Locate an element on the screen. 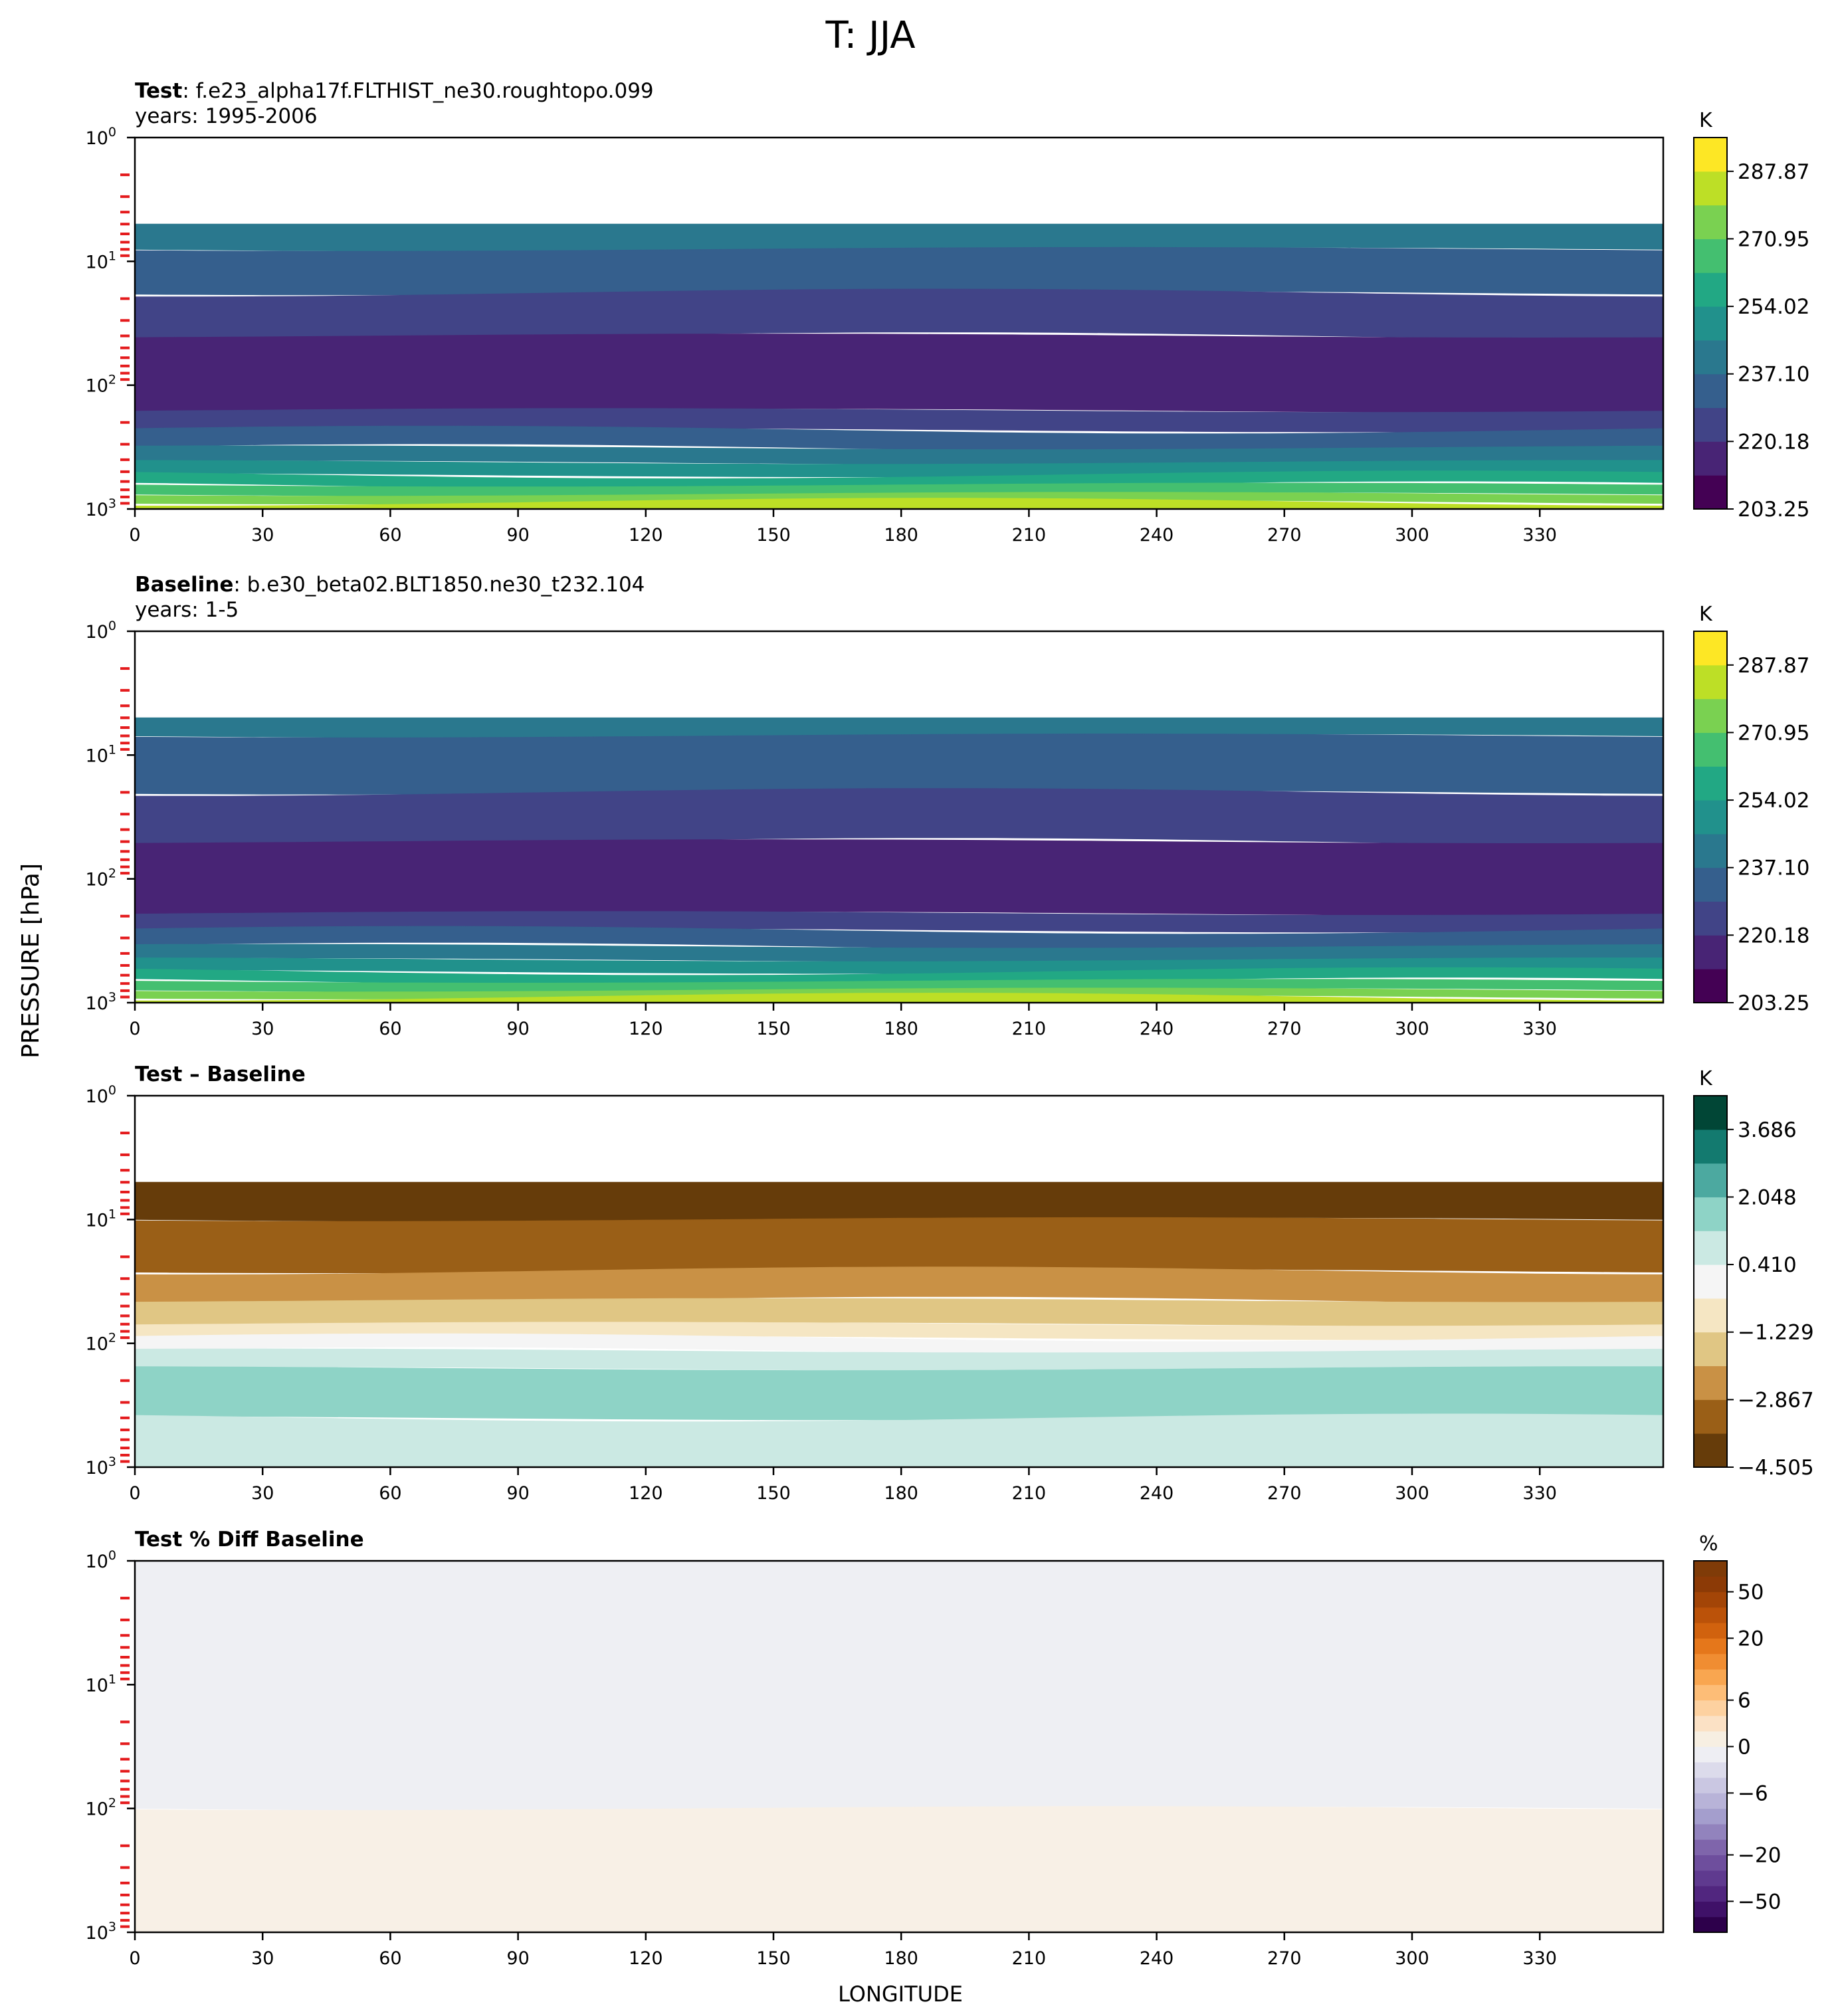 The image size is (1836, 2016). figure-title: T: JJA is located at coordinates (870, 35).